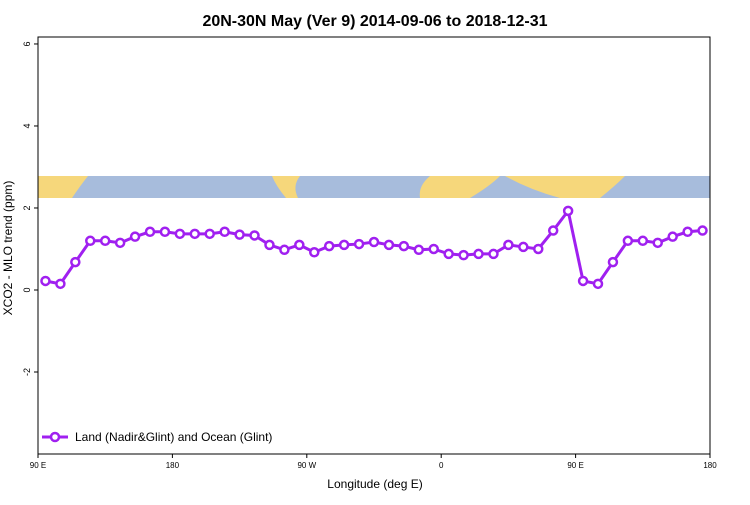 Image resolution: width=750 pixels, height=505 pixels. What do you see at coordinates (27, 43) in the screenshot?
I see `y-tick-label: 6` at bounding box center [27, 43].